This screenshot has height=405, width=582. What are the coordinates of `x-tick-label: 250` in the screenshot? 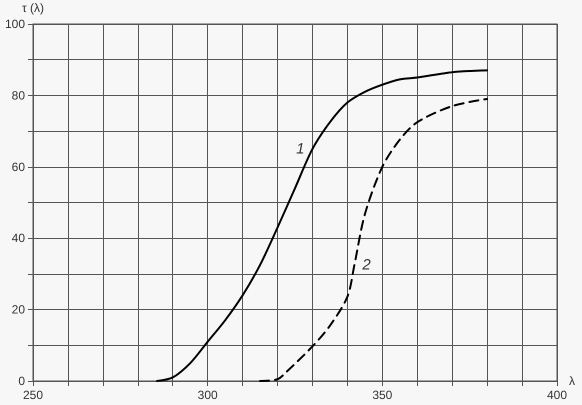 It's located at (33, 395).